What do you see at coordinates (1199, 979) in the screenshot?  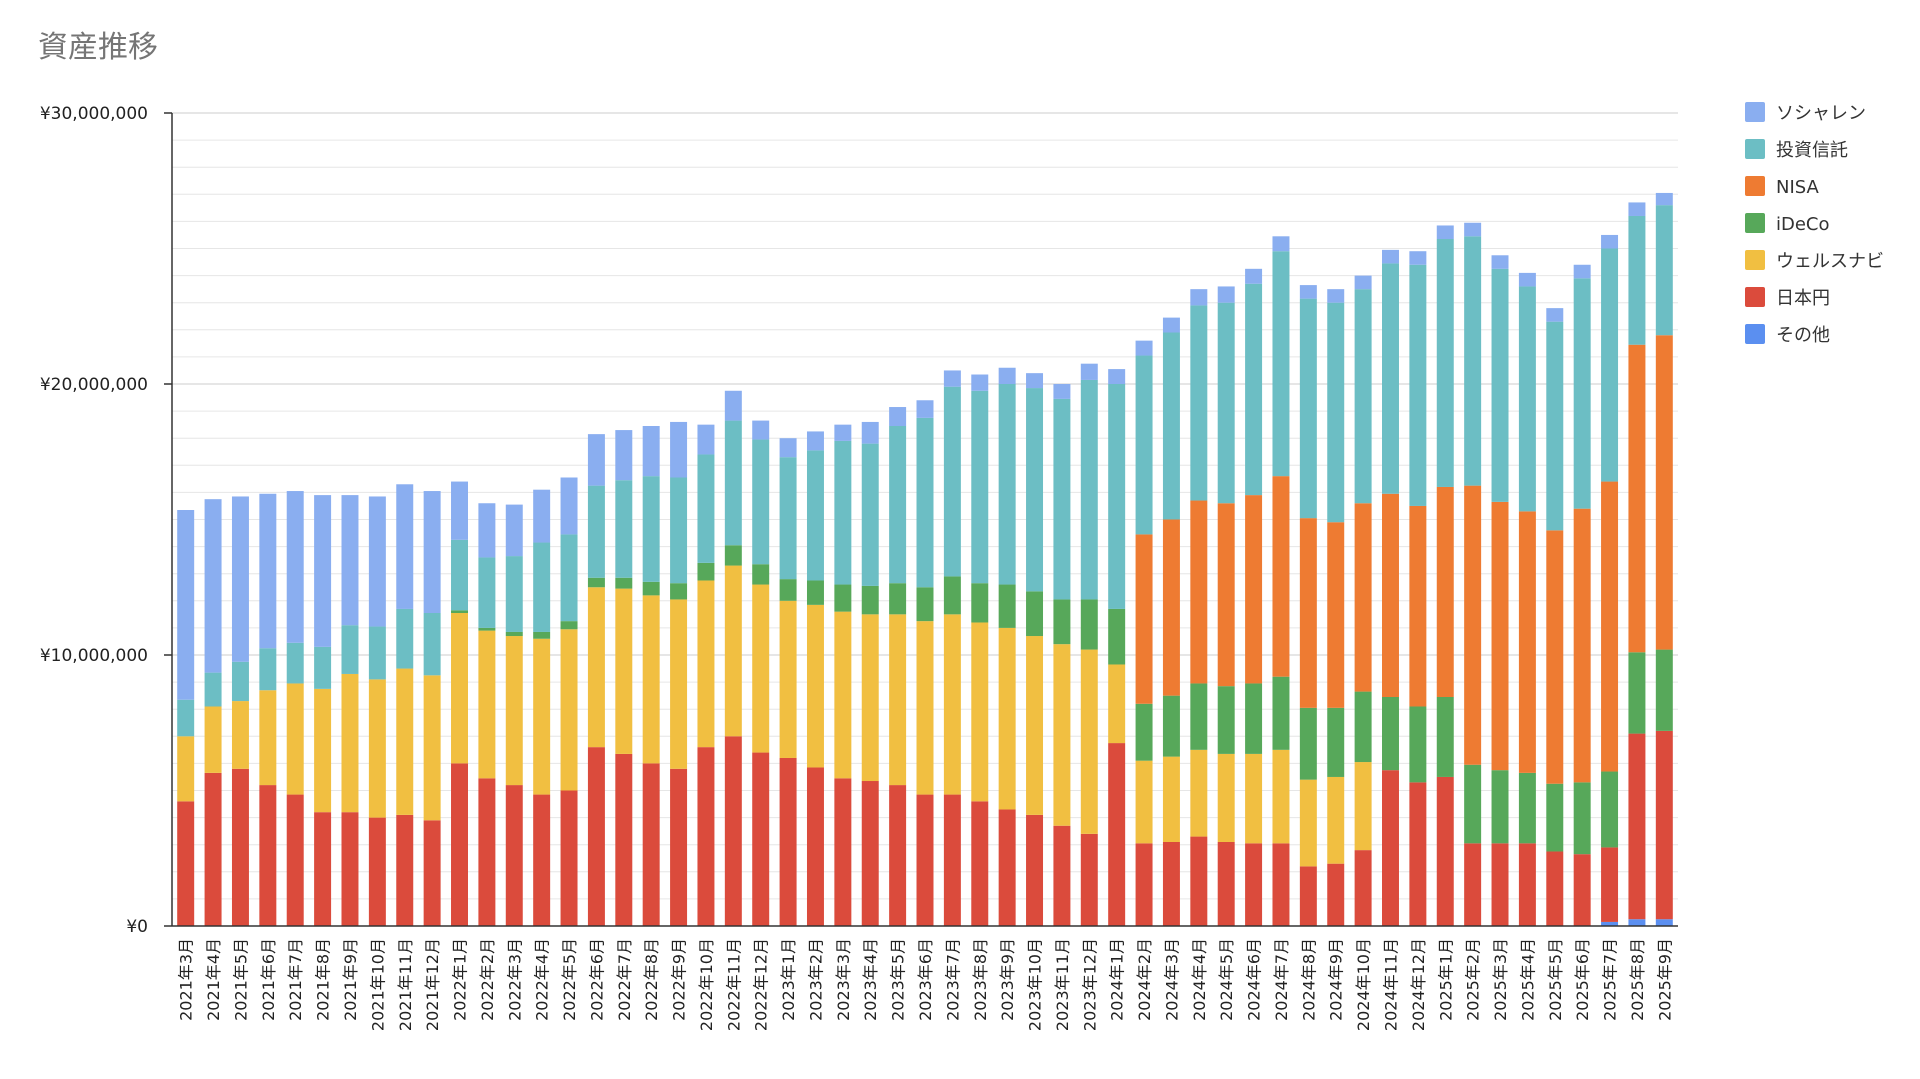 I see `x-tick-label: 2024年4月` at bounding box center [1199, 979].